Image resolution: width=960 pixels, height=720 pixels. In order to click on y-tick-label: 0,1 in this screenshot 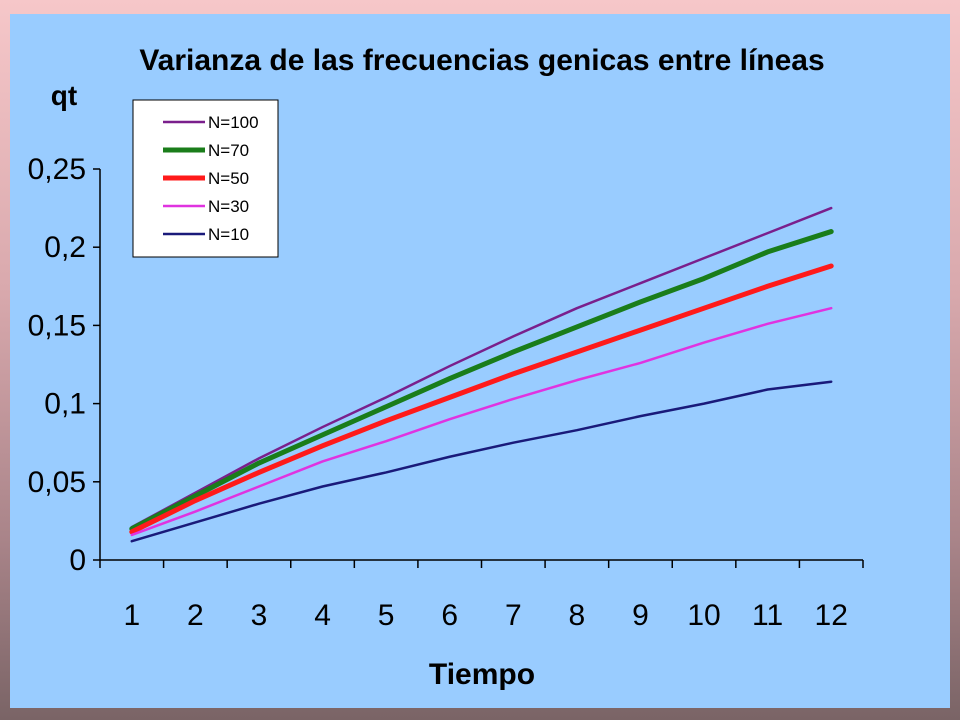, I will do `click(65, 404)`.